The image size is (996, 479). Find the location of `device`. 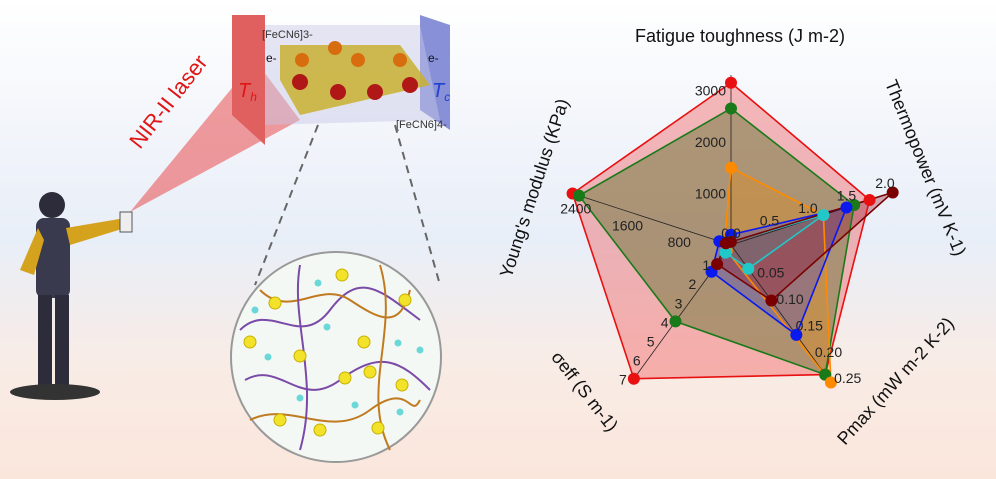

device is located at coordinates (341, 80).